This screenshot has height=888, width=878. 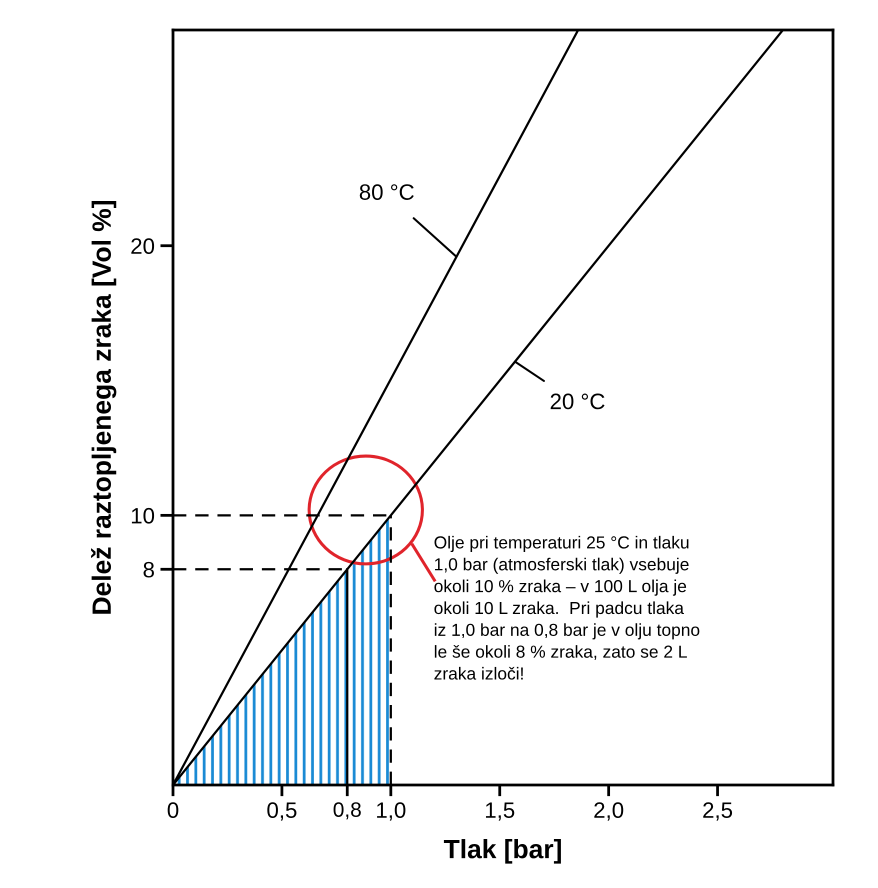 What do you see at coordinates (103, 407) in the screenshot?
I see `y-axis-title: Delež raztopljenega zraka [Vol %]` at bounding box center [103, 407].